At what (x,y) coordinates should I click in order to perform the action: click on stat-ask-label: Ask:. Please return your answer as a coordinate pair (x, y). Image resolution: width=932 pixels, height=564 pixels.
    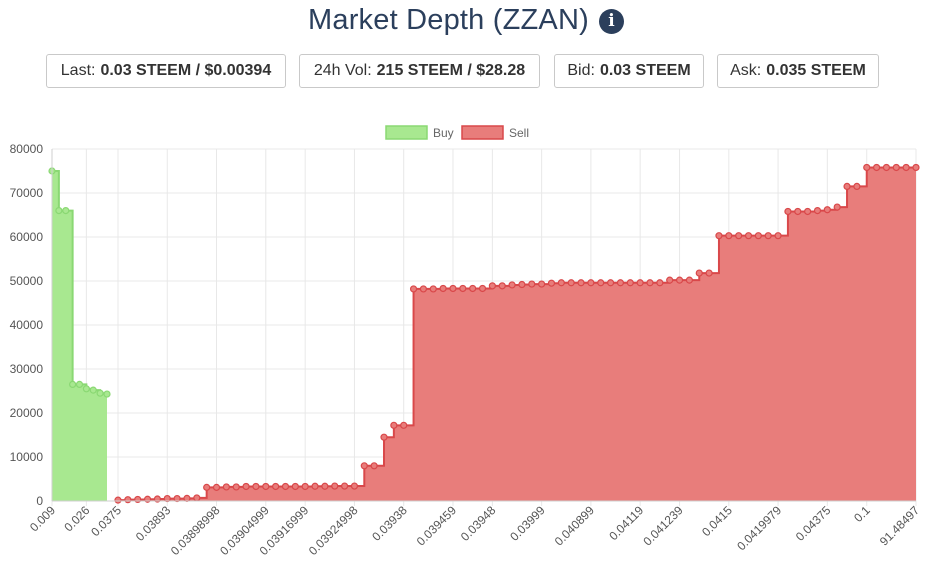
    Looking at the image, I should click on (746, 70).